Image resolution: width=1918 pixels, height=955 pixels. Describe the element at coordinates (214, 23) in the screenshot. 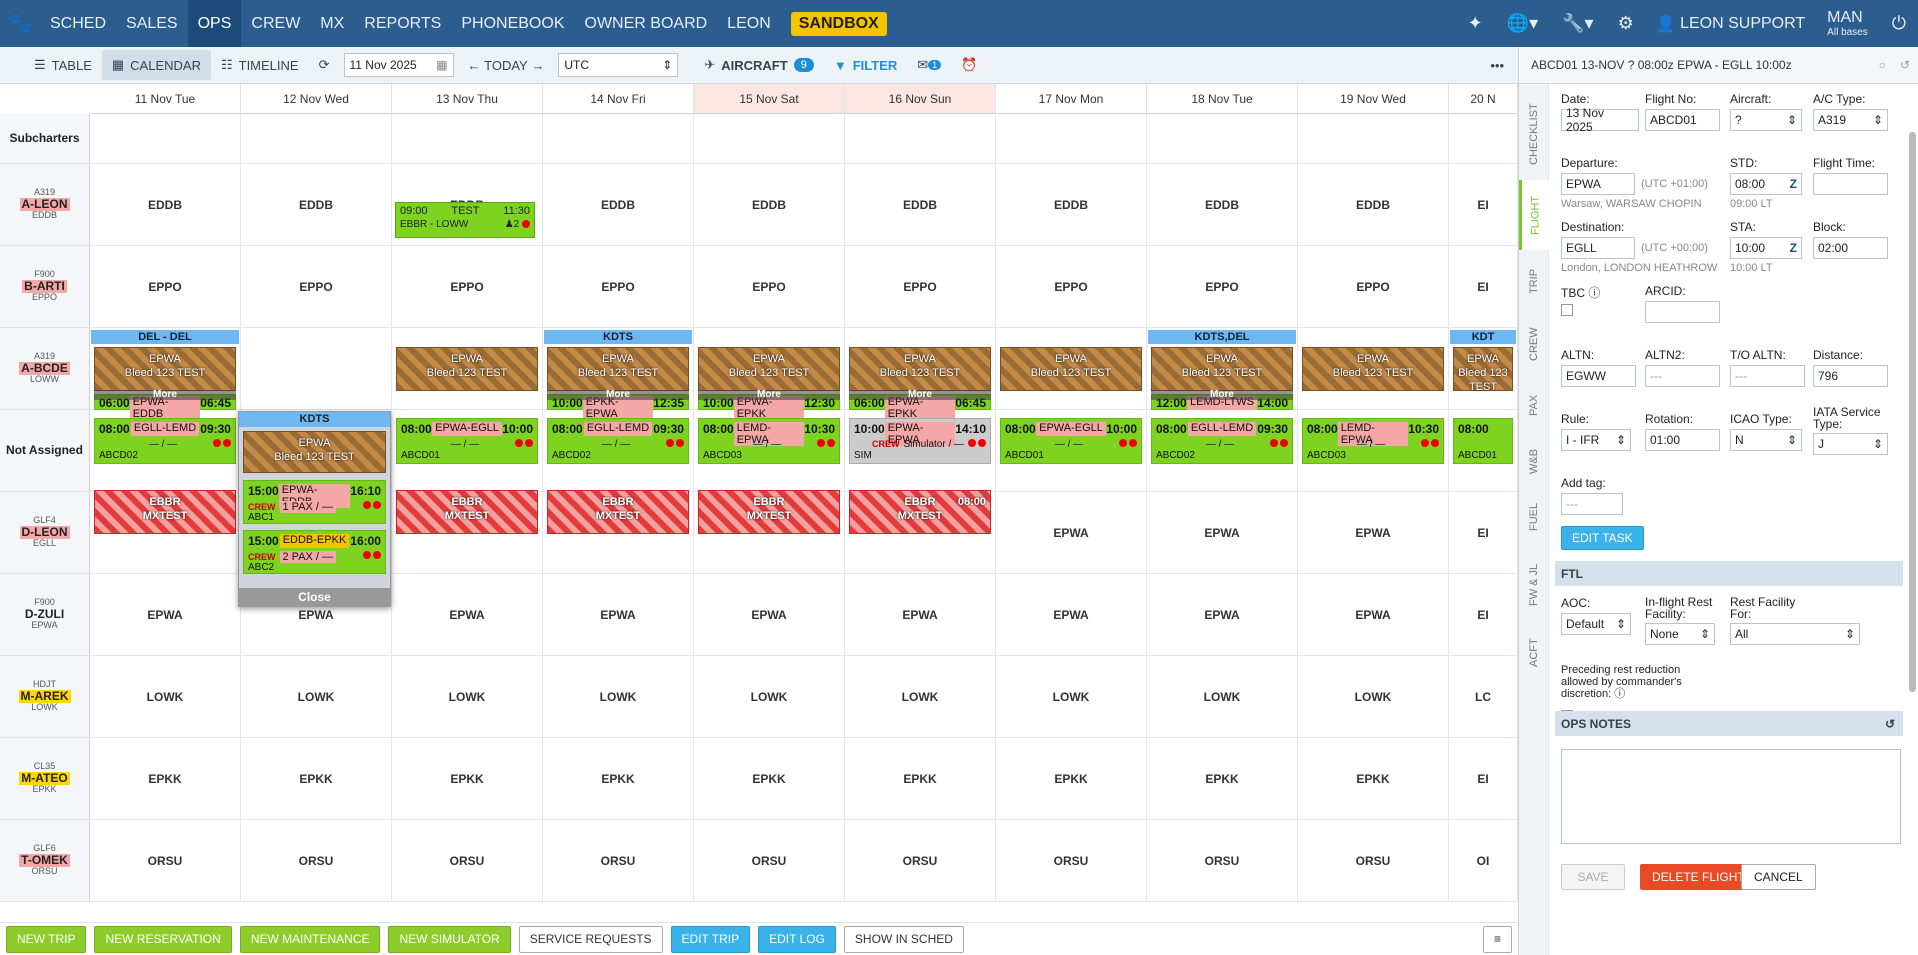

I see `nav-ops: OPS` at that location.